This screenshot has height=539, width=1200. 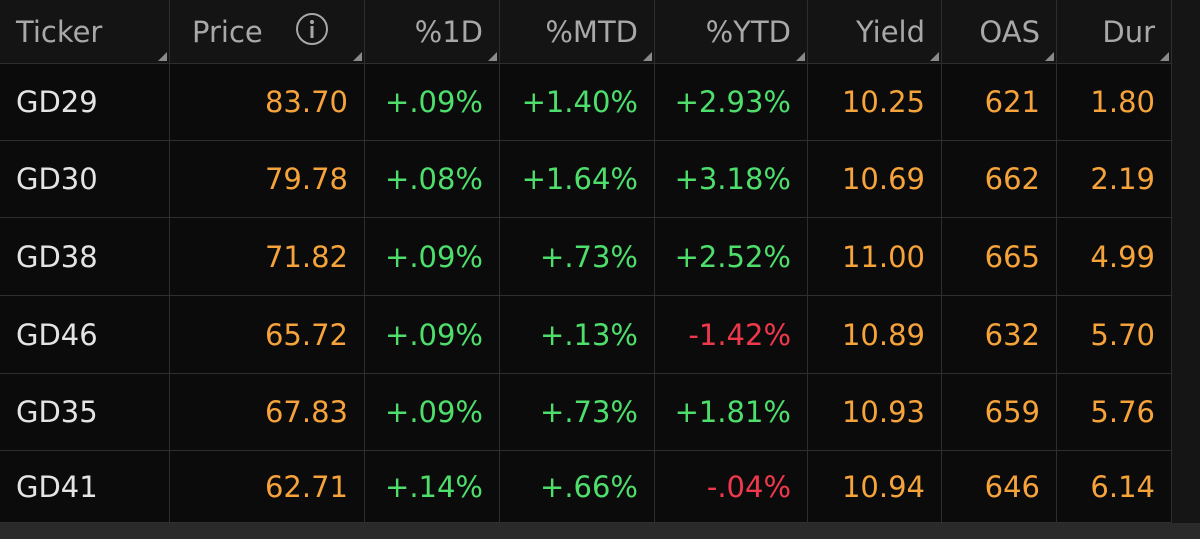 What do you see at coordinates (999, 487) in the screenshot?
I see `value-cell: 646` at bounding box center [999, 487].